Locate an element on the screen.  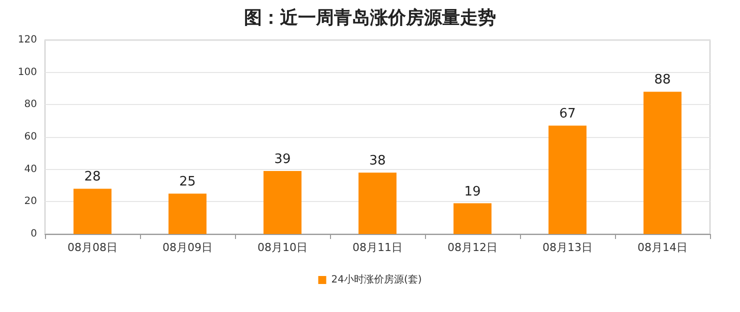
y-tick-label: 40 is located at coordinates (30, 169).